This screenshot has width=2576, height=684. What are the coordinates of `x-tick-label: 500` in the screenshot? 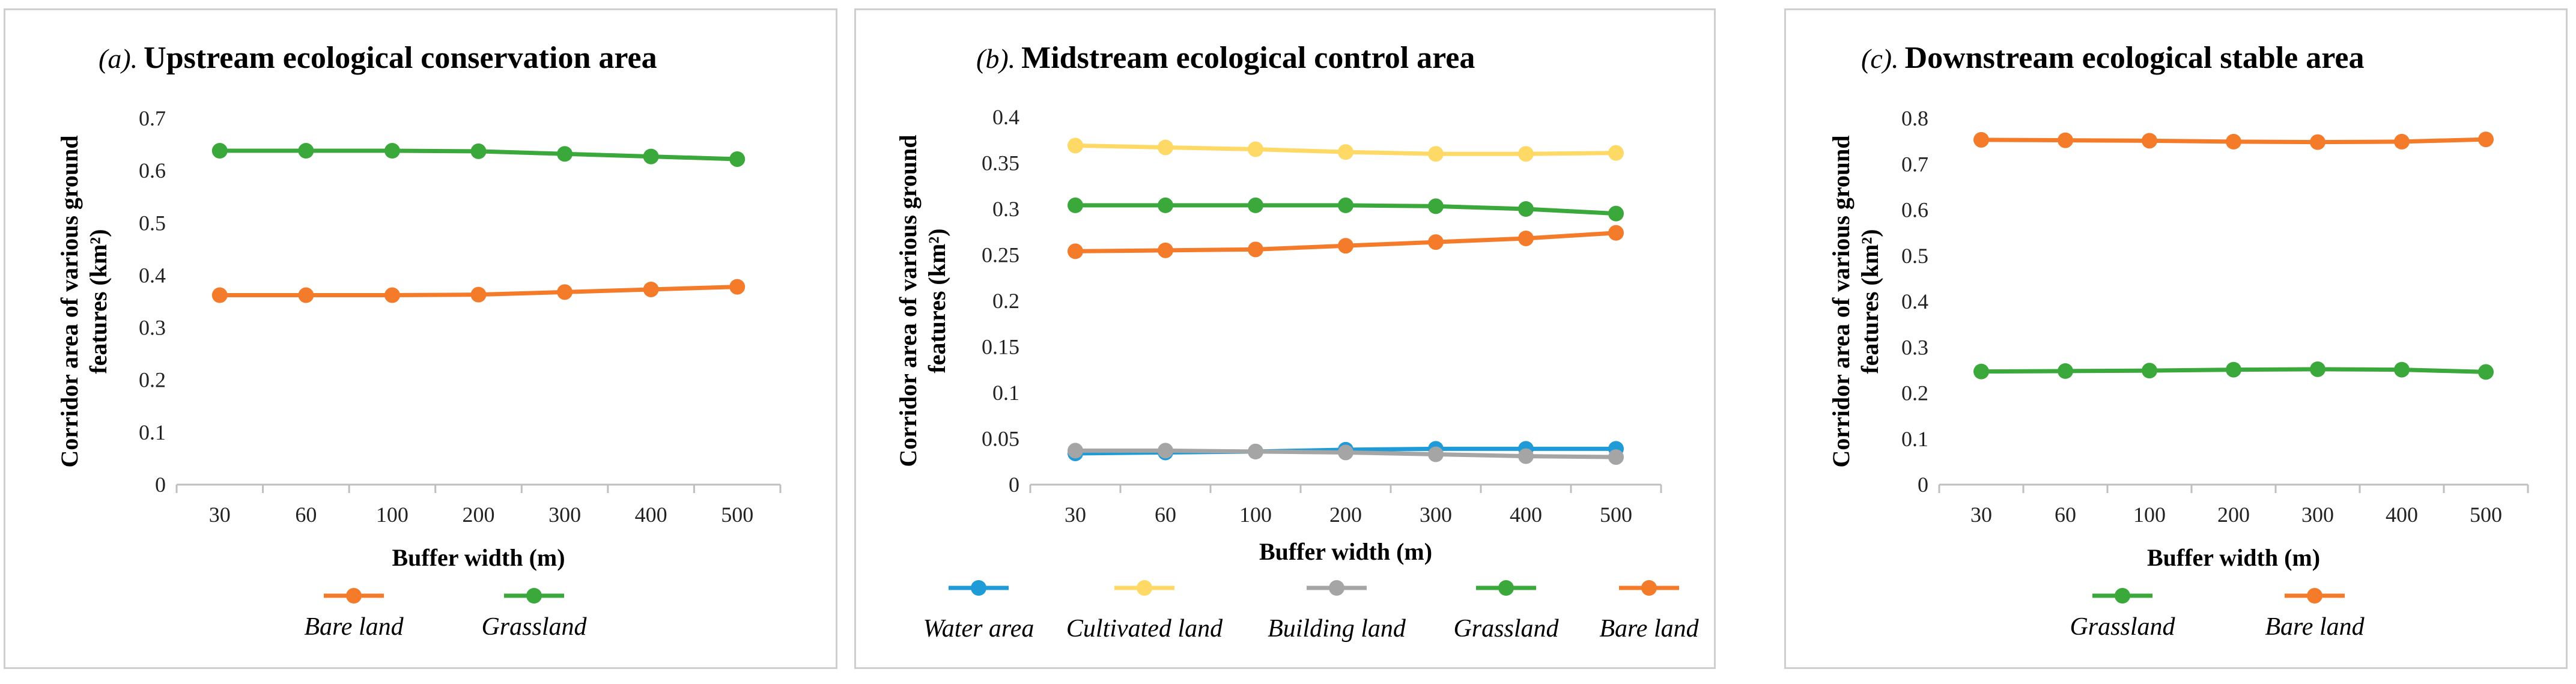 It's located at (737, 515).